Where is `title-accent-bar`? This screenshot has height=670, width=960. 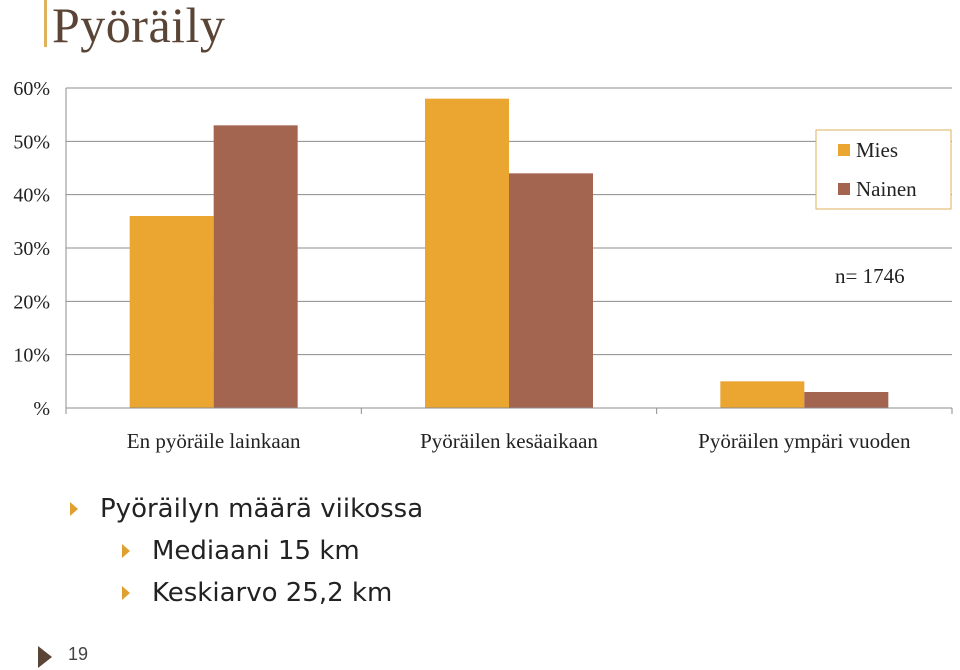 title-accent-bar is located at coordinates (45, 23).